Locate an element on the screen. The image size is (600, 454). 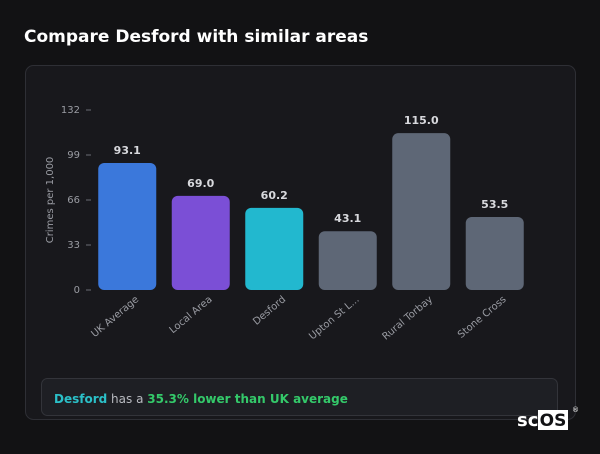
logo-box is located at coordinates (553, 420).